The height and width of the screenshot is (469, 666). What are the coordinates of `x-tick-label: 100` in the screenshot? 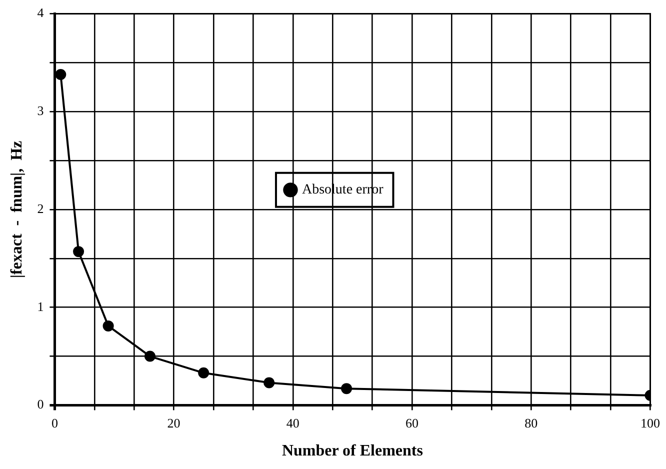 It's located at (650, 422).